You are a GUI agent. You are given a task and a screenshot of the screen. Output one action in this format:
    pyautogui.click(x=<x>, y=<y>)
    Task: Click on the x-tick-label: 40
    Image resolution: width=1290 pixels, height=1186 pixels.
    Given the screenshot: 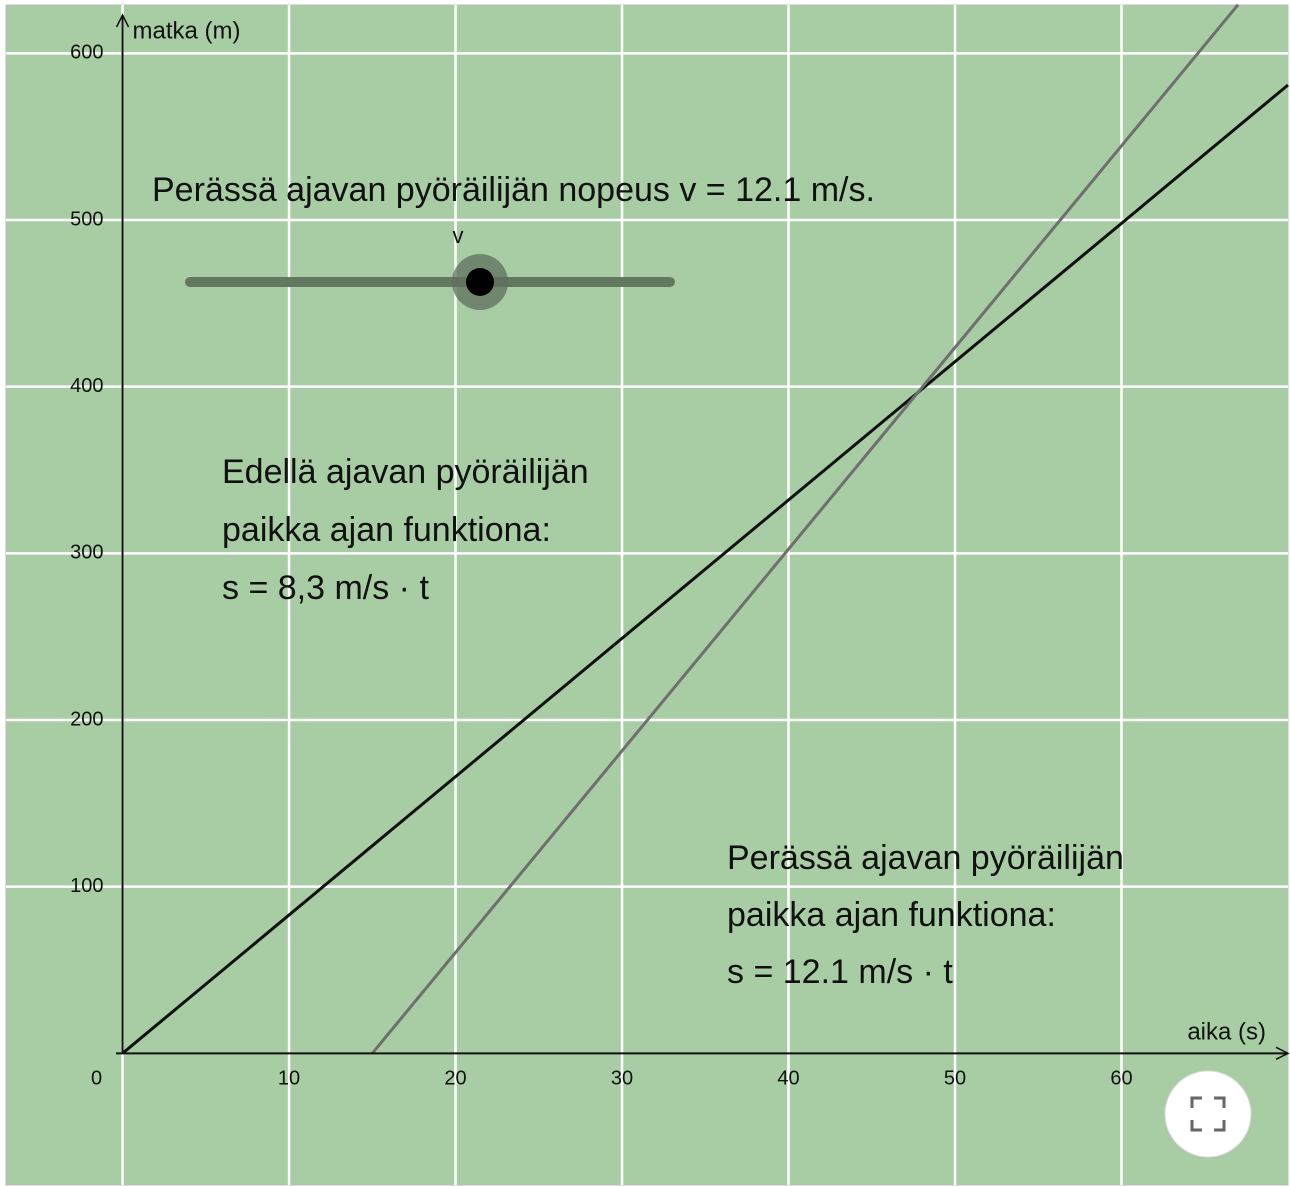 What is the action you would take?
    pyautogui.click(x=788, y=1079)
    